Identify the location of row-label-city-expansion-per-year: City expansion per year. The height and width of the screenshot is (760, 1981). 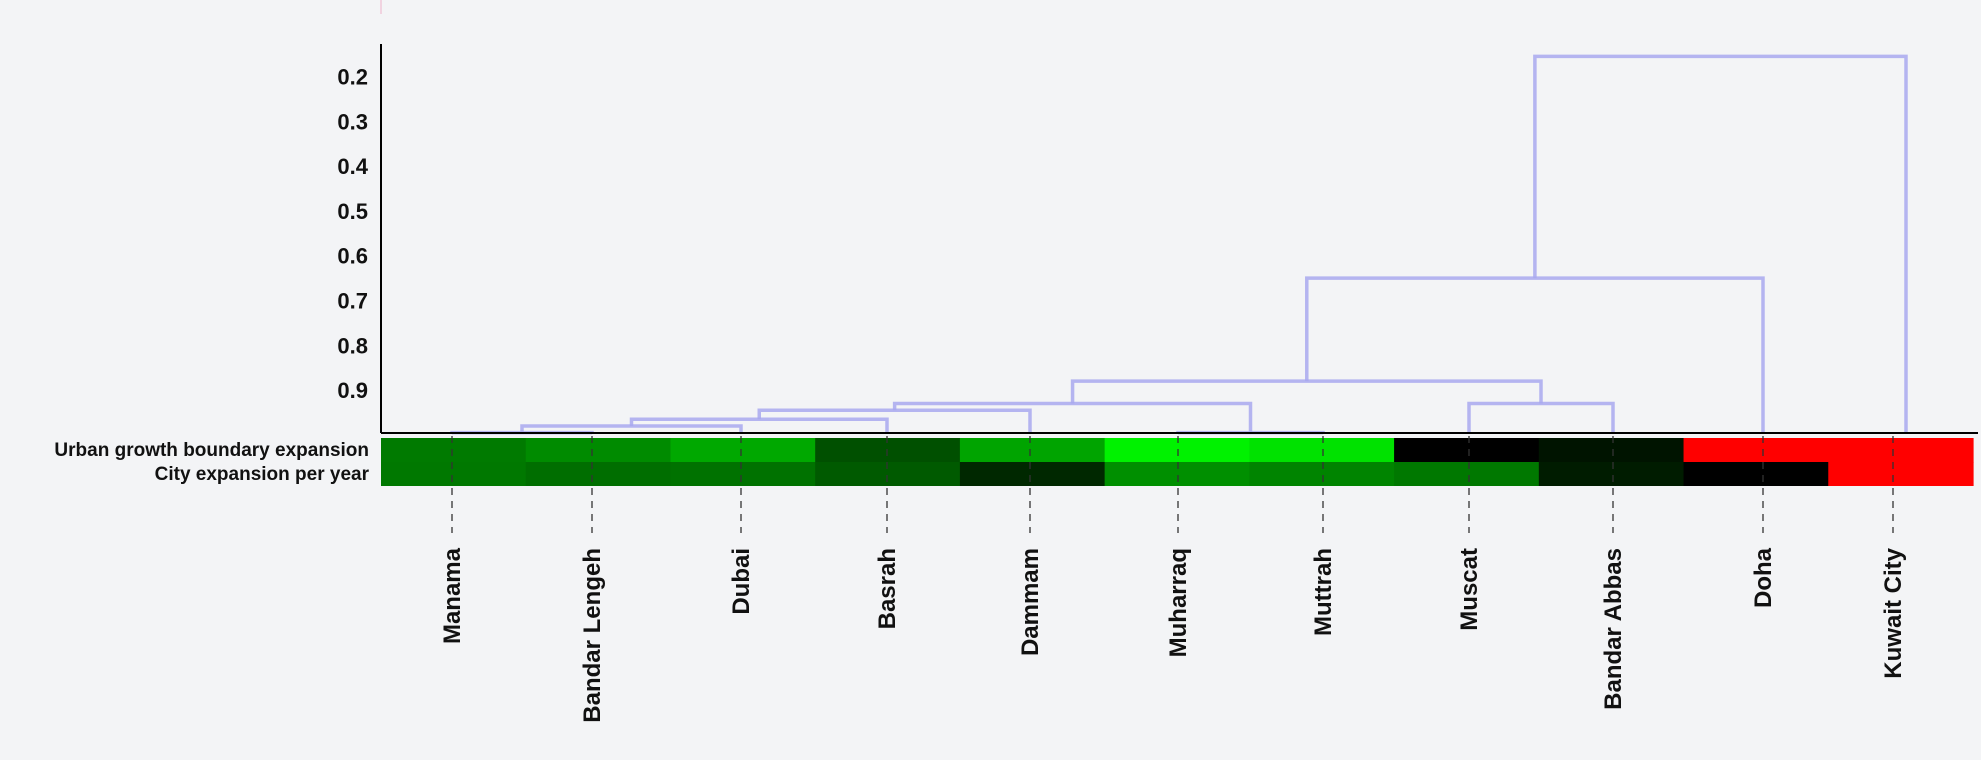
(262, 474).